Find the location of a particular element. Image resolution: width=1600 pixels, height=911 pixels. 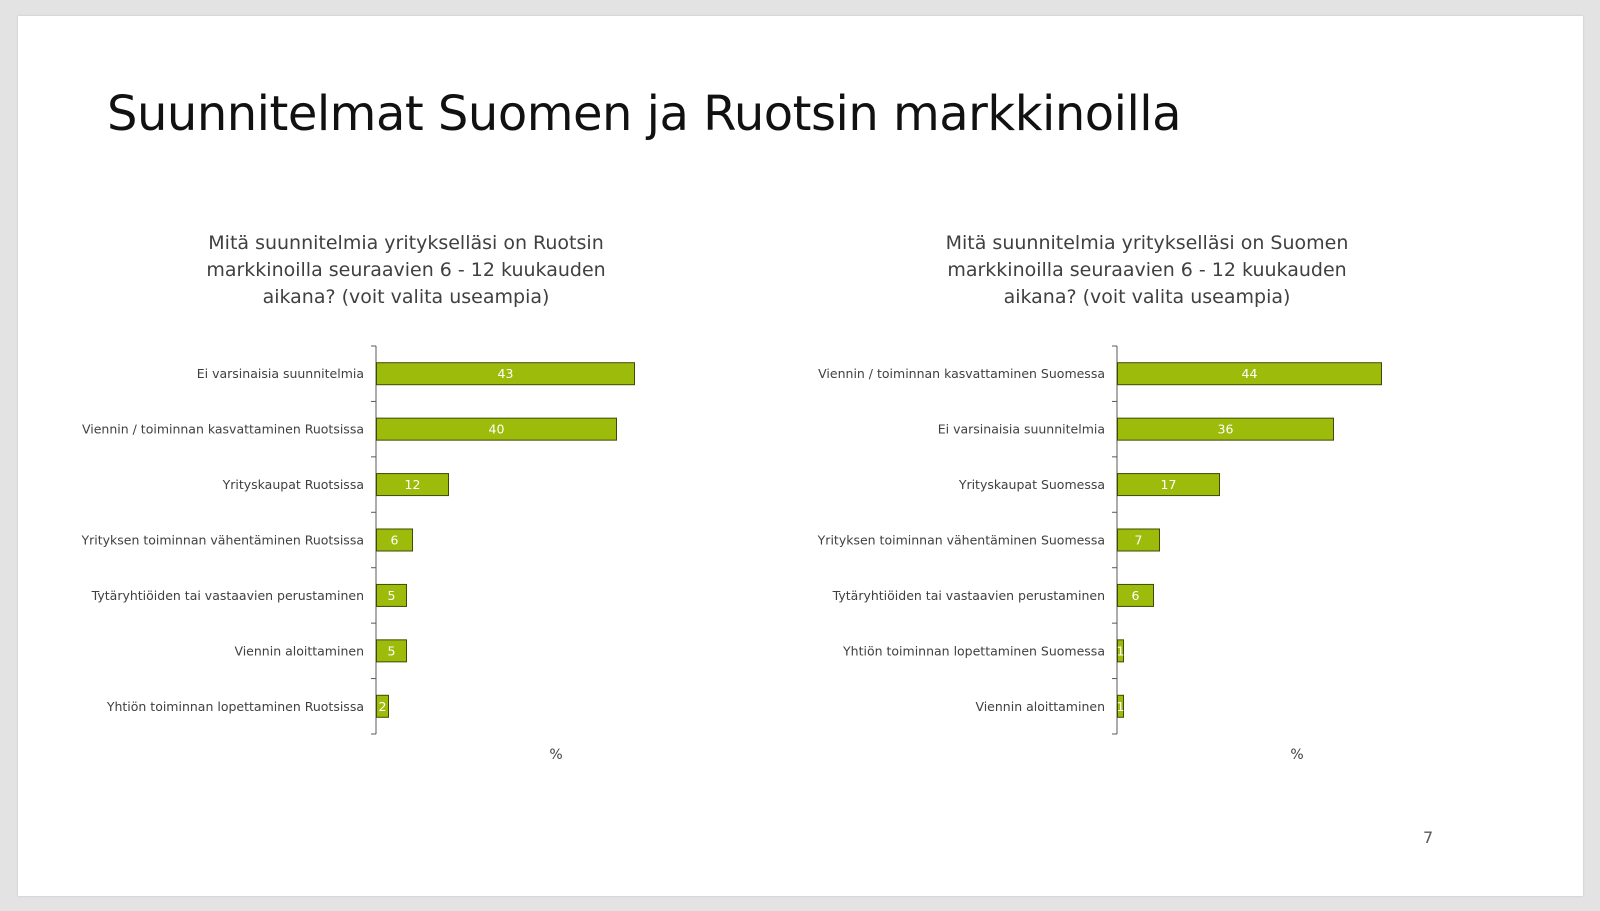

category-label: Yhtiön toiminnan lopettaminen Ruotsissa is located at coordinates (235, 706).